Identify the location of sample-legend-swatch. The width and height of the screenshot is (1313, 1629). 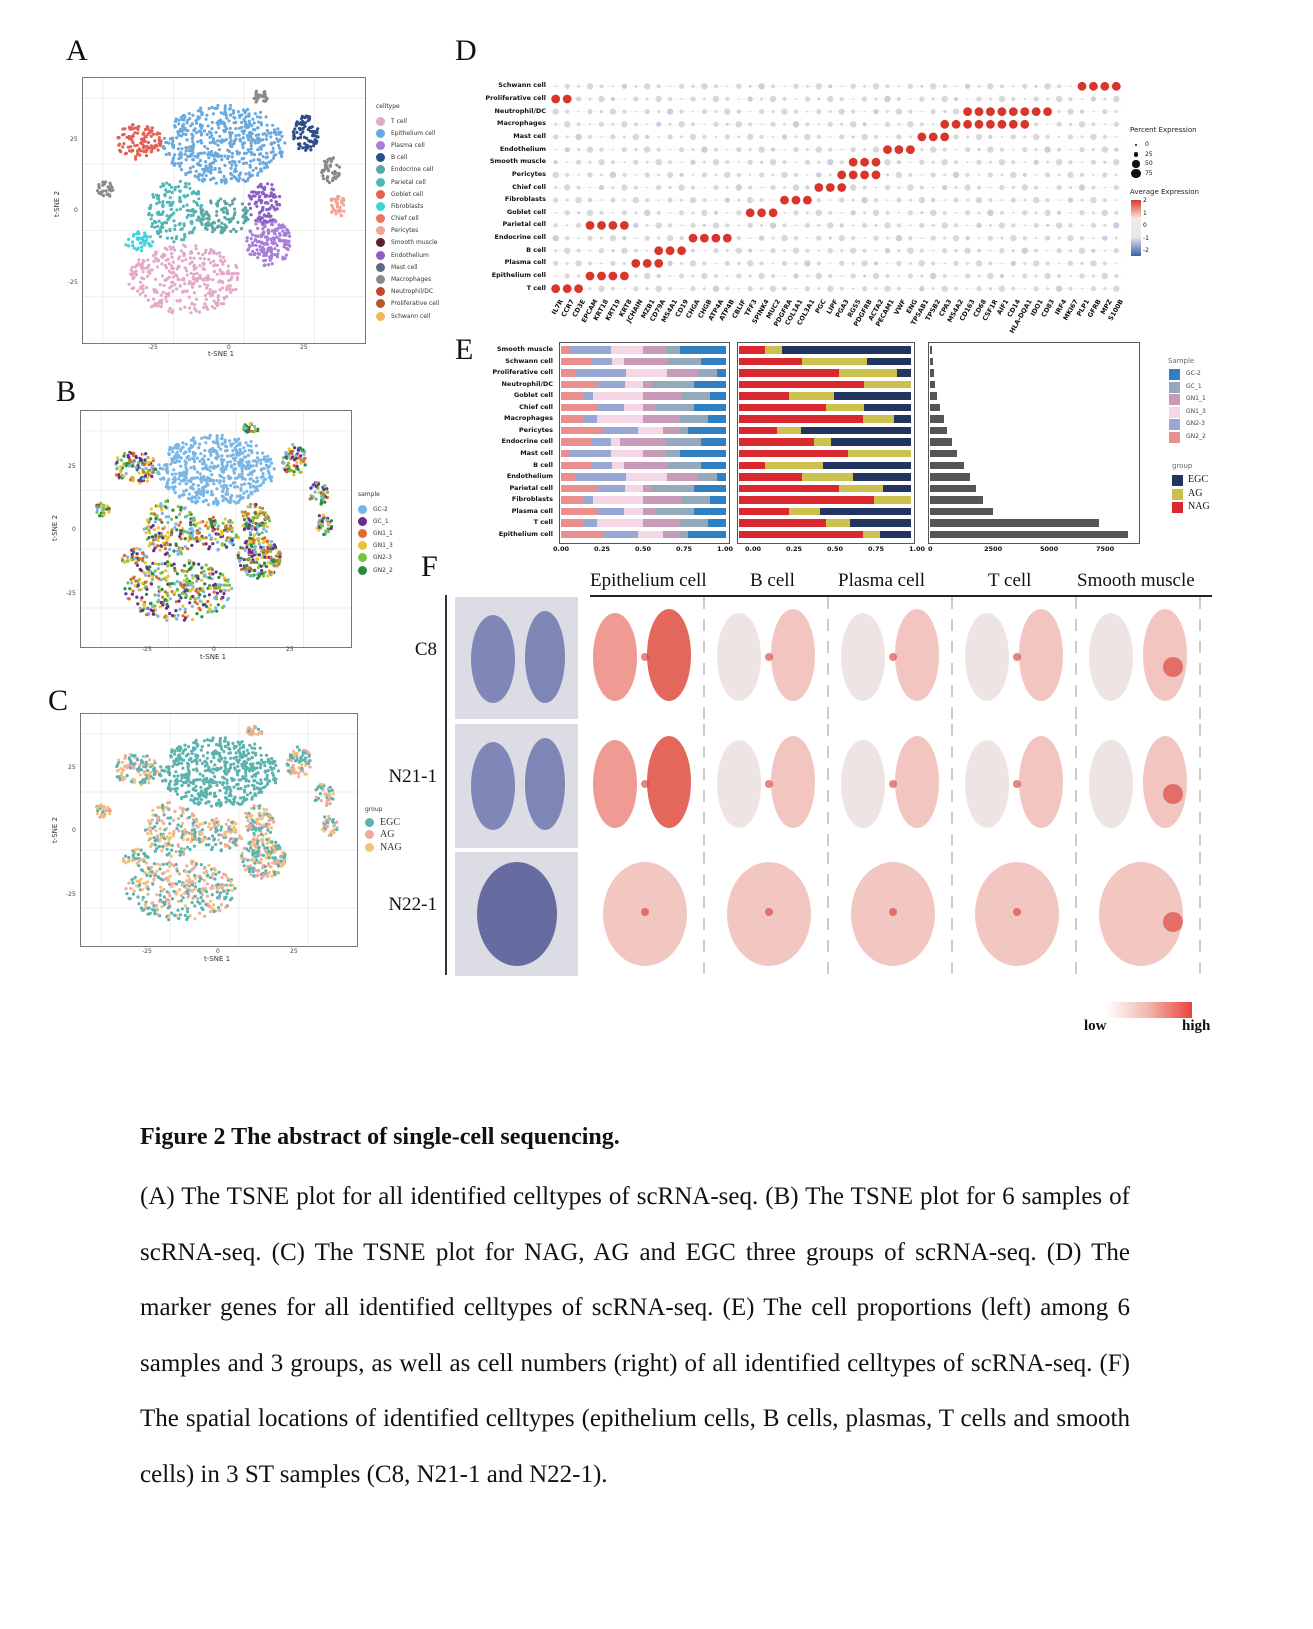
(362, 558).